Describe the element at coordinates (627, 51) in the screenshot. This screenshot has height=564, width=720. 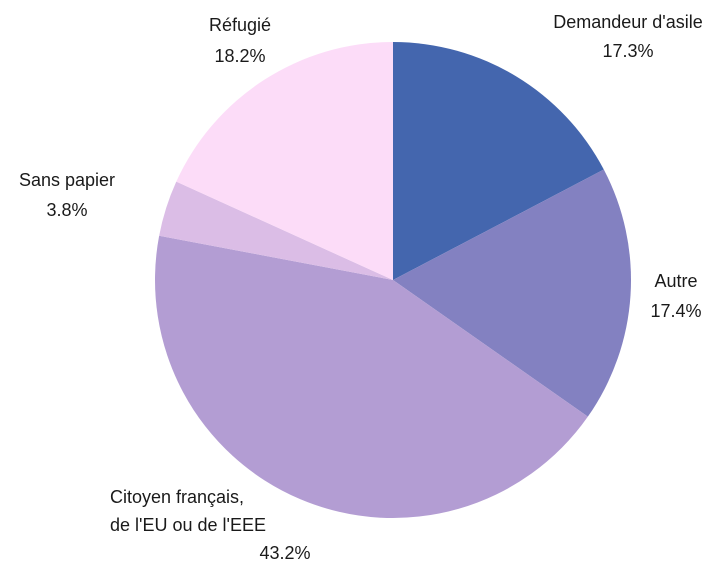
I see `slice-value-label: 17.3%` at that location.